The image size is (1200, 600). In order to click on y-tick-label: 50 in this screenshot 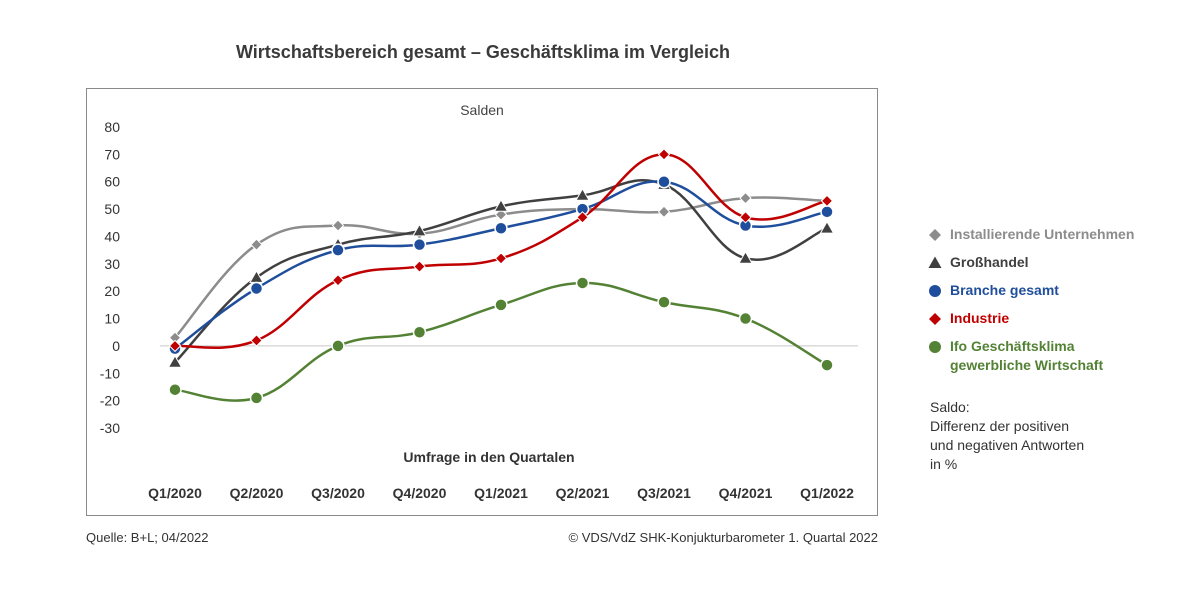, I will do `click(112, 209)`.